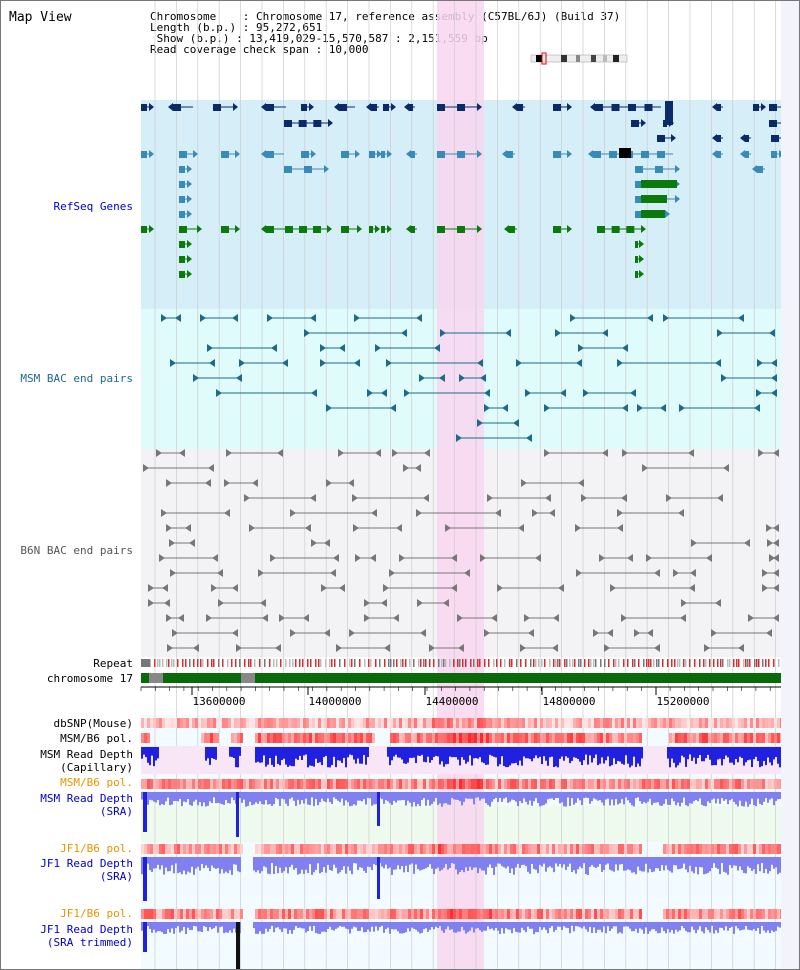 The height and width of the screenshot is (970, 800). I want to click on label-msm-depth-cap: MSM Read Depth (Capillary), so click(86, 761).